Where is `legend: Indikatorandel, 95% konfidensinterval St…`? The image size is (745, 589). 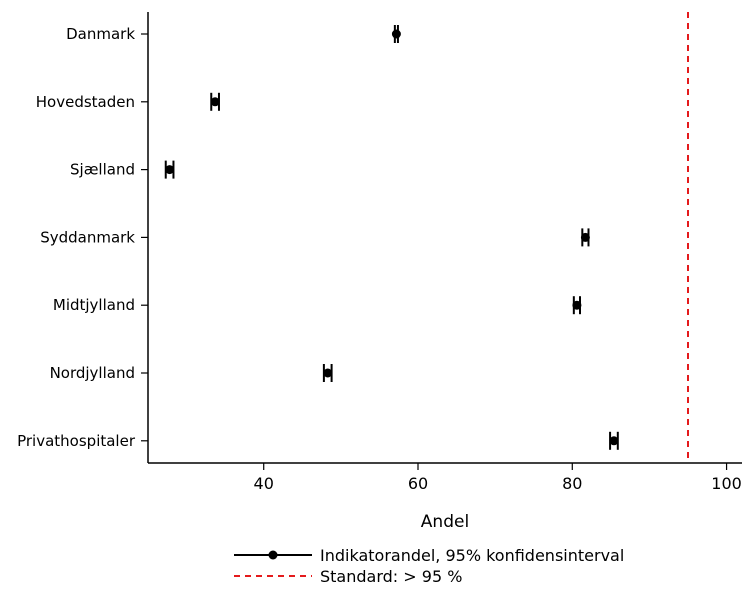 legend: Indikatorandel, 95% konfidensinterval St… is located at coordinates (429, 566).